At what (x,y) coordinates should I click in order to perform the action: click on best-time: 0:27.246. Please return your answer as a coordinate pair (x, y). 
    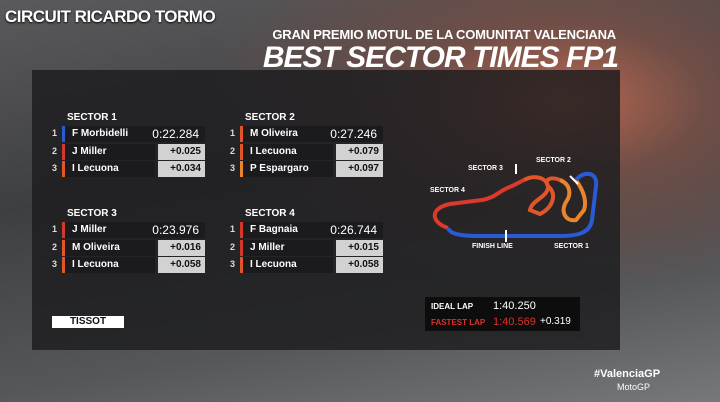
    Looking at the image, I should click on (353, 134).